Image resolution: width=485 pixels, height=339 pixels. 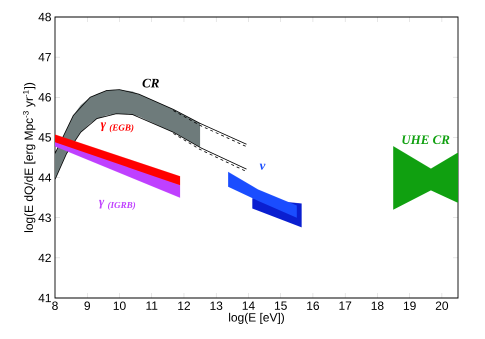 I want to click on x-tick-label: 13, so click(x=216, y=306).